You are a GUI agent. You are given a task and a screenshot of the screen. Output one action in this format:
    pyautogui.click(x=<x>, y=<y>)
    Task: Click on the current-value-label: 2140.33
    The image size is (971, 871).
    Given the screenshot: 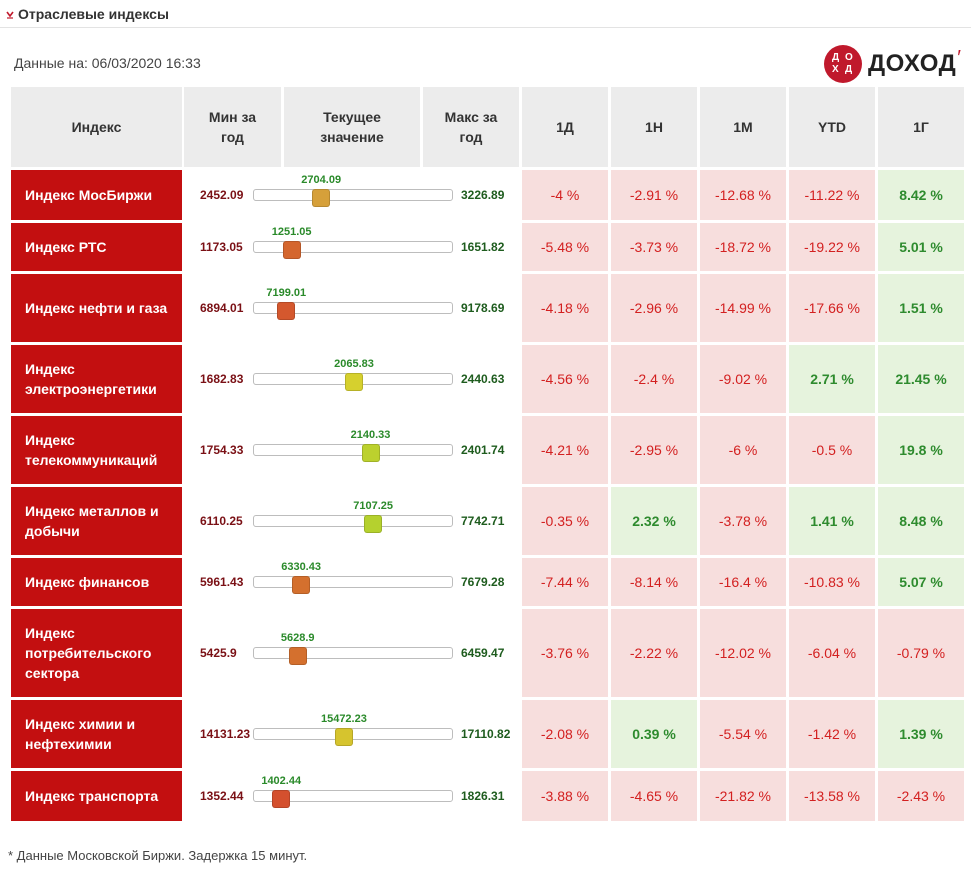 What is the action you would take?
    pyautogui.click(x=370, y=435)
    